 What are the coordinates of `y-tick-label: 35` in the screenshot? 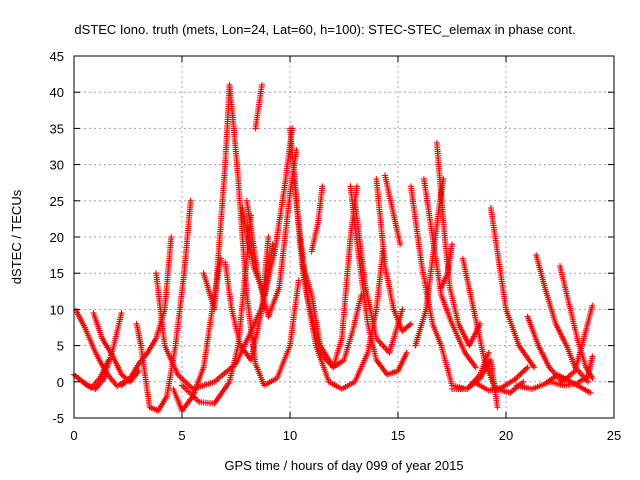 It's located at (57, 128).